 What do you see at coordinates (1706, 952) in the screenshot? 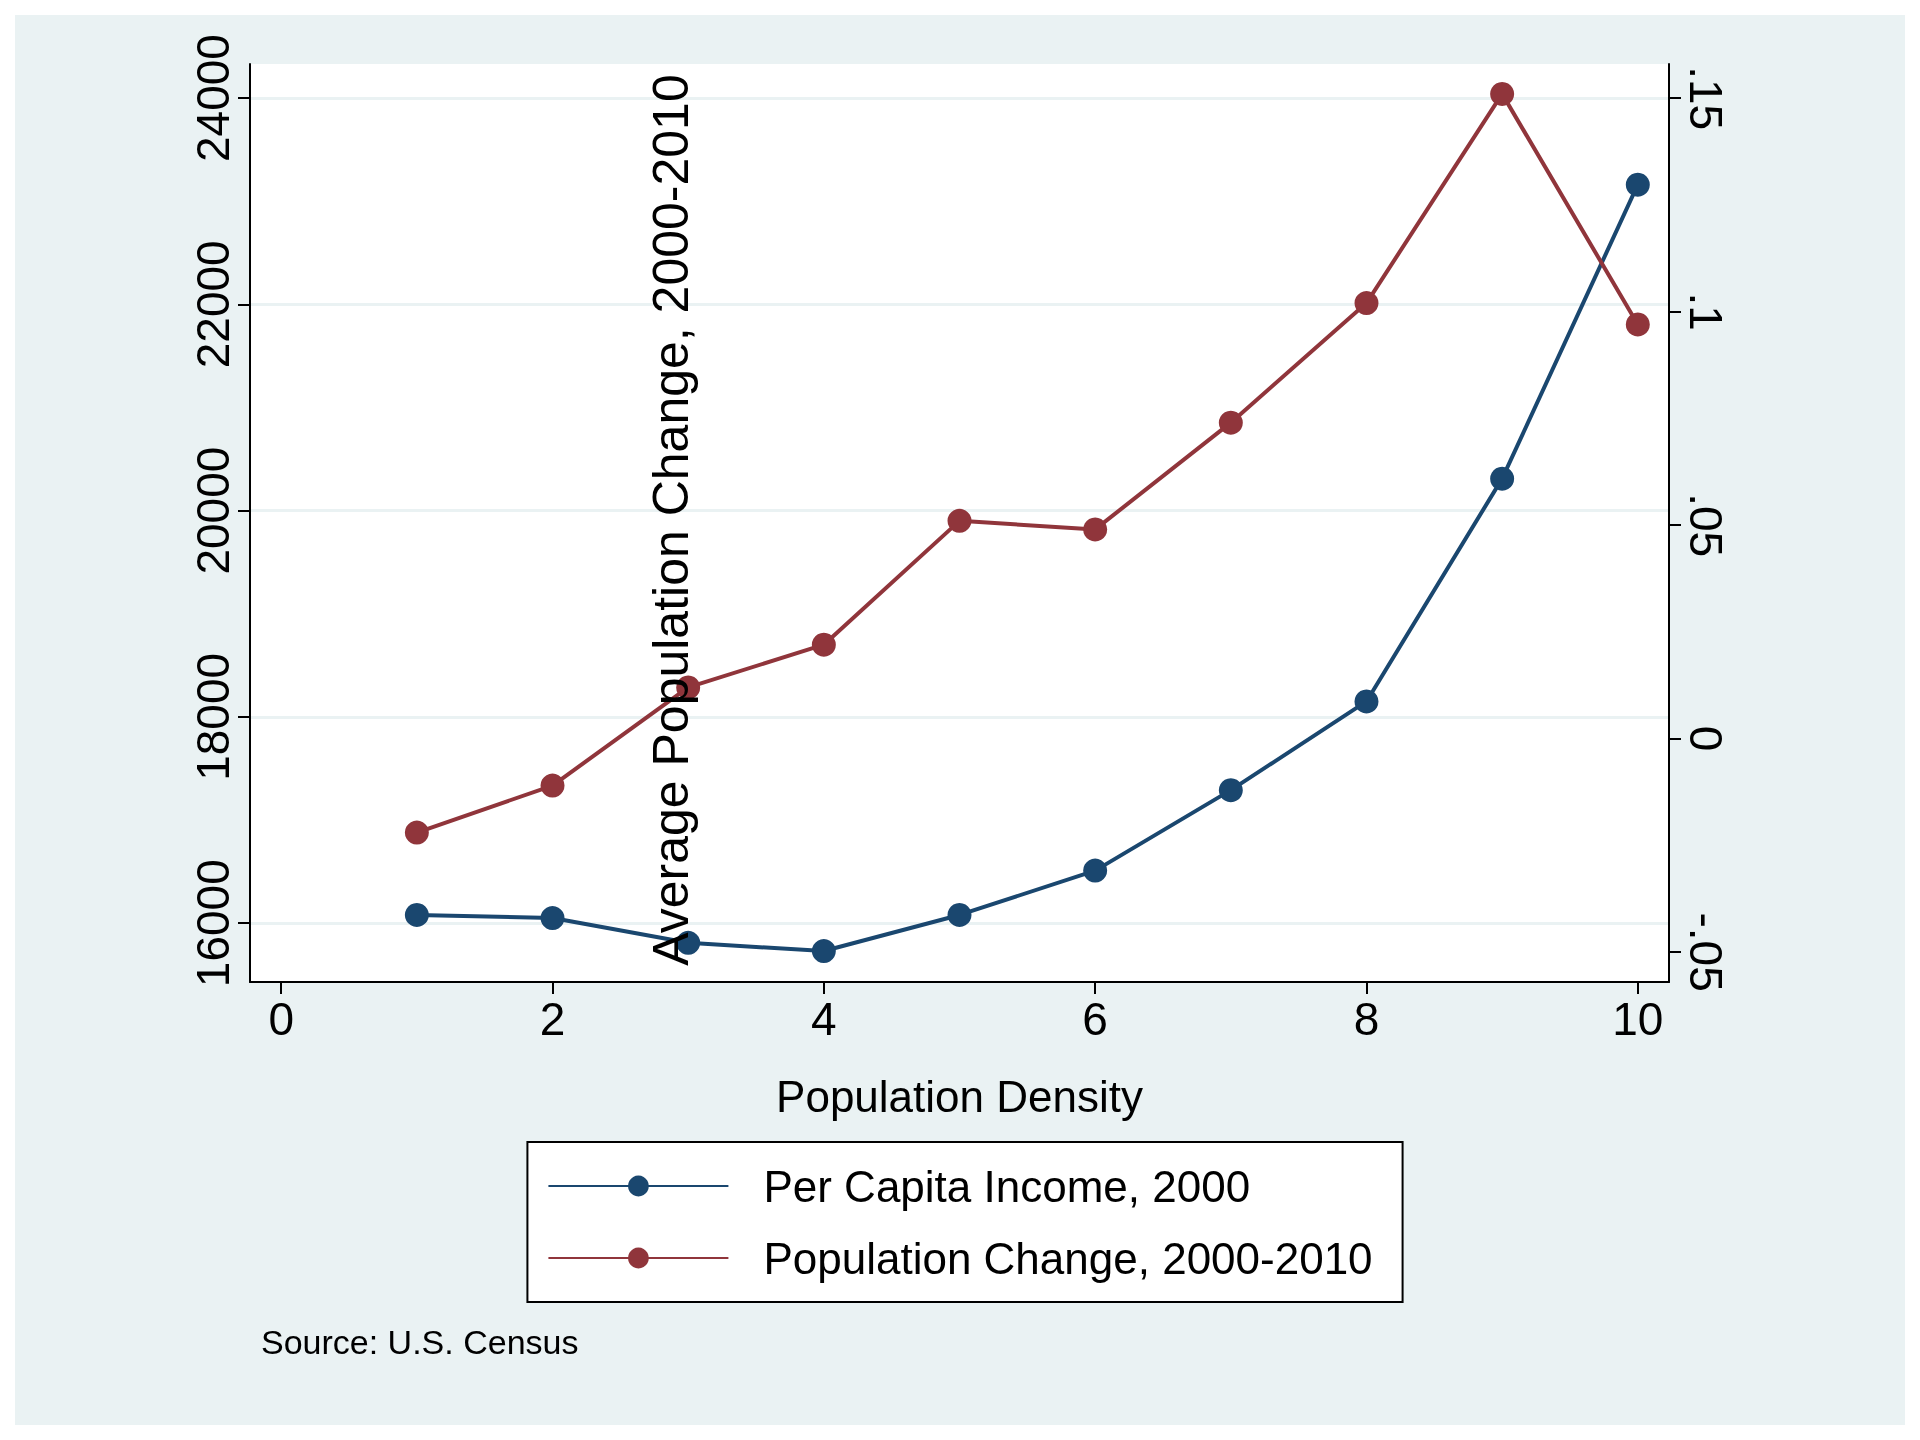
I see `y2-tick-label: -.05` at bounding box center [1706, 952].